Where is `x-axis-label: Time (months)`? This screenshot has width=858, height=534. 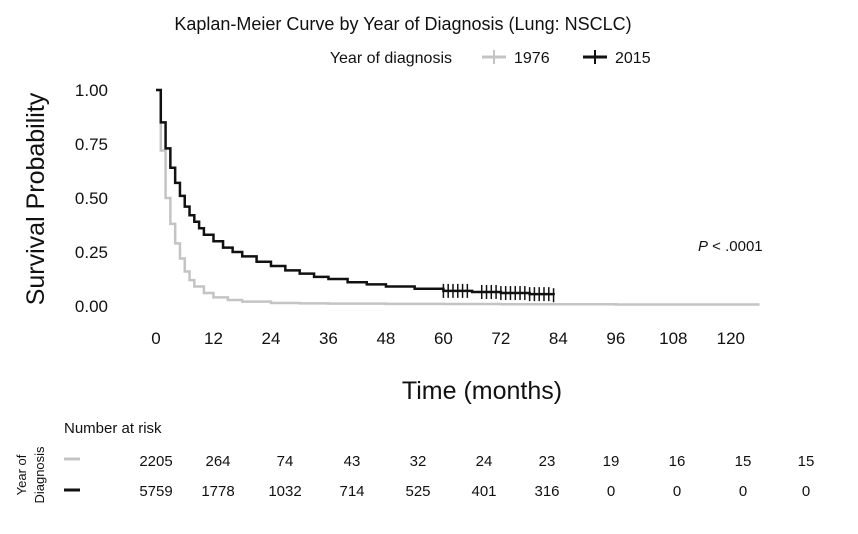 x-axis-label: Time (months) is located at coordinates (482, 391).